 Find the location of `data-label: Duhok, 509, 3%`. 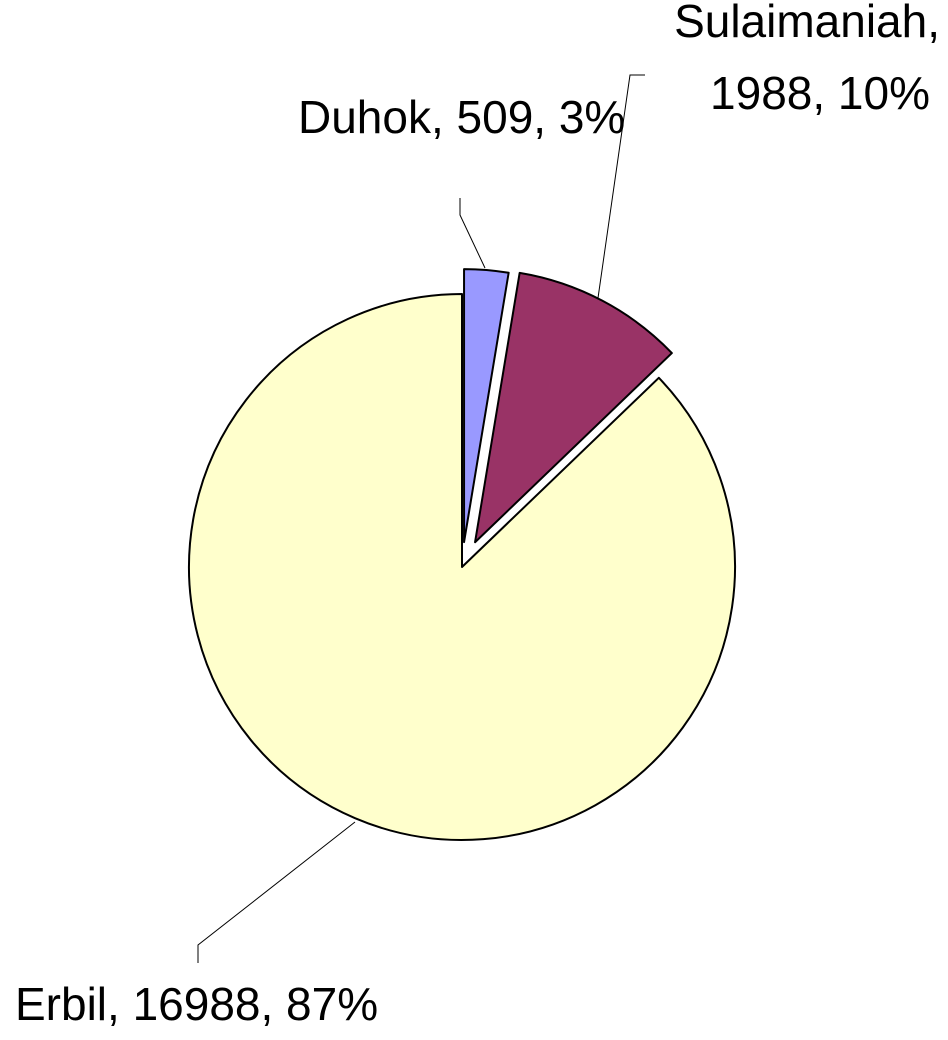

data-label: Duhok, 509, 3% is located at coordinates (461, 117).